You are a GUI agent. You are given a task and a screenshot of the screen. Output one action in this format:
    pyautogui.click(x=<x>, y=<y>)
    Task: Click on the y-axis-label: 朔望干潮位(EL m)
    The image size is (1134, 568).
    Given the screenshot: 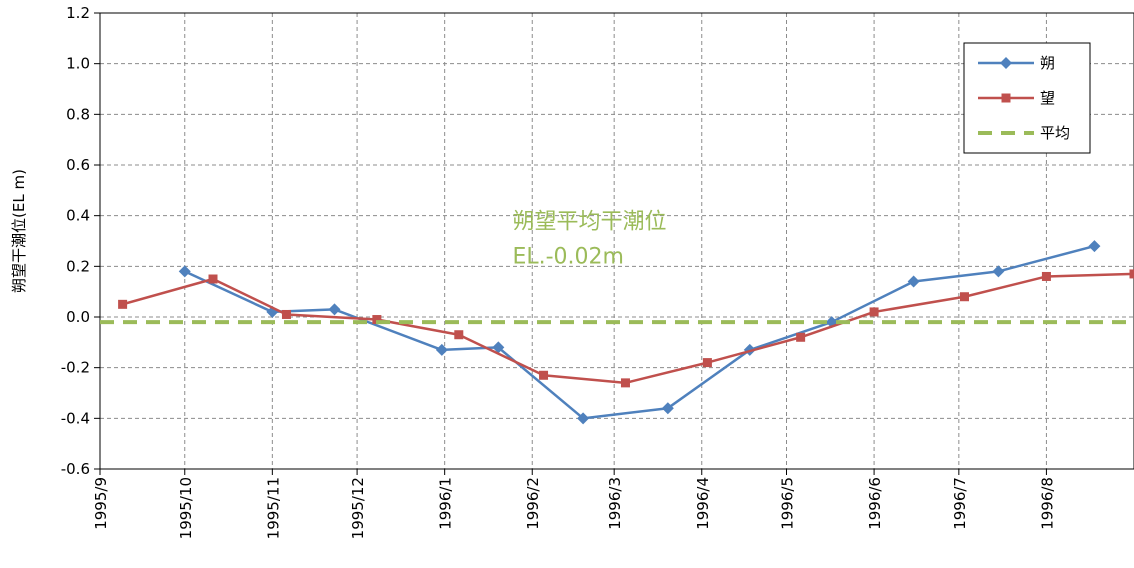 What is the action you would take?
    pyautogui.click(x=19, y=231)
    